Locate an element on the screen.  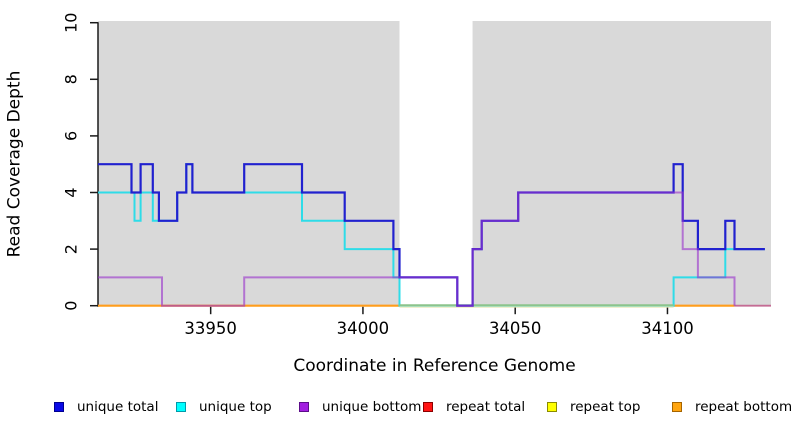
legend-label-repeat-bottom: repeat bottom is located at coordinates (743, 407).